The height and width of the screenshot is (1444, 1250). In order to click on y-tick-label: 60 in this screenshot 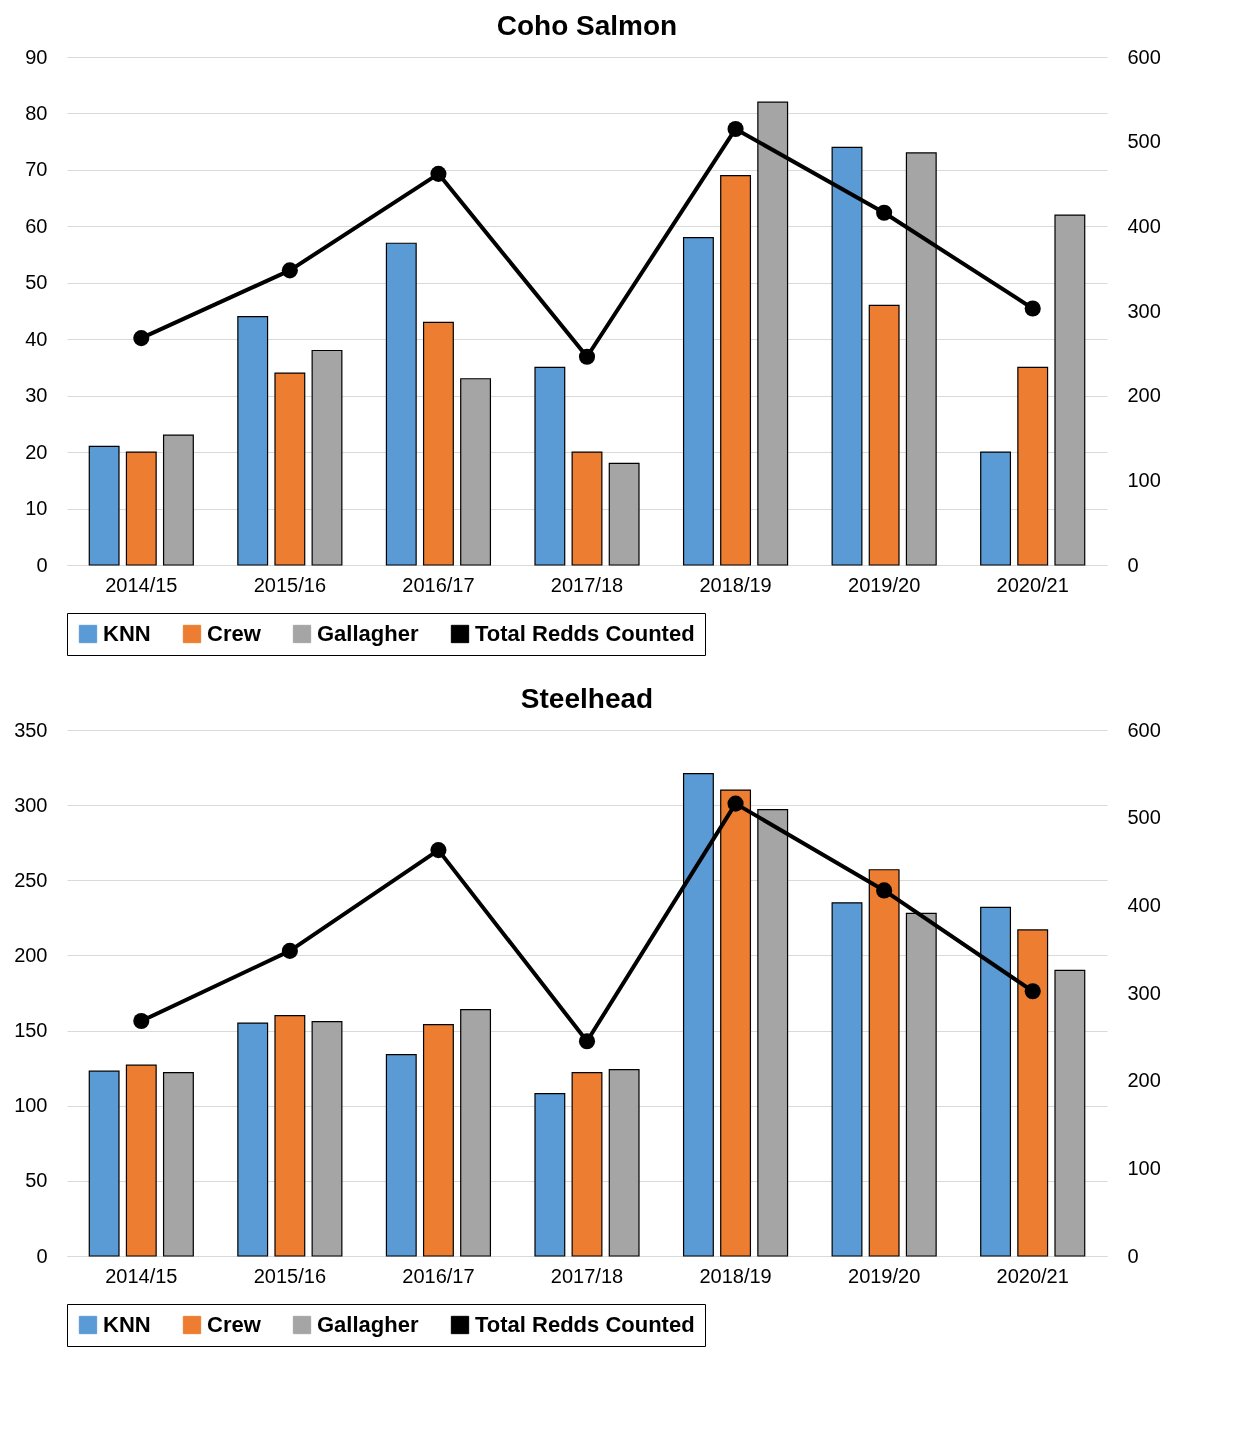, I will do `click(36, 225)`.